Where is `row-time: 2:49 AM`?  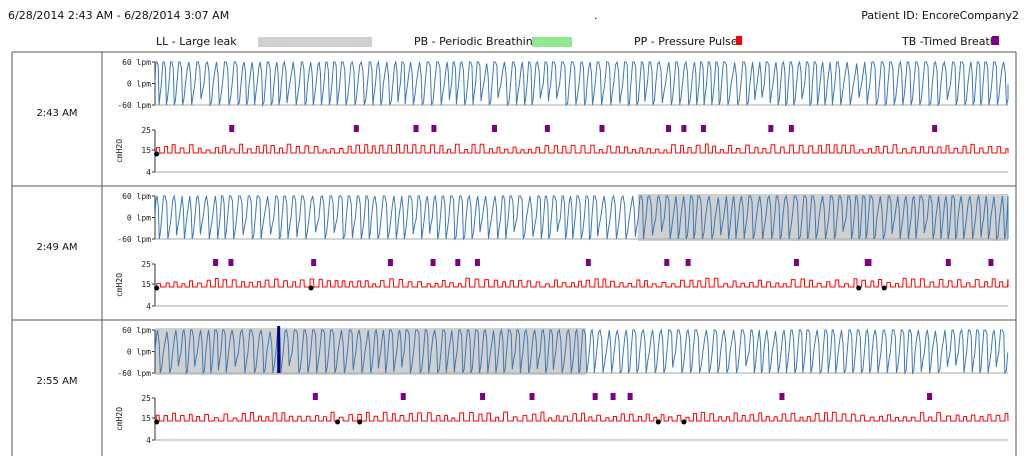
row-time: 2:49 AM is located at coordinates (56, 247).